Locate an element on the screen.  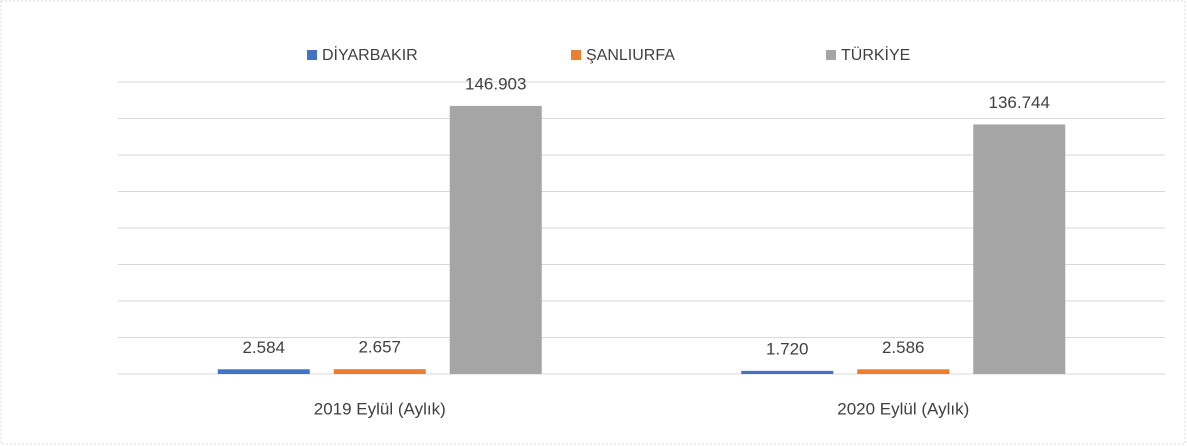
data-label: 136.744 is located at coordinates (1019, 102).